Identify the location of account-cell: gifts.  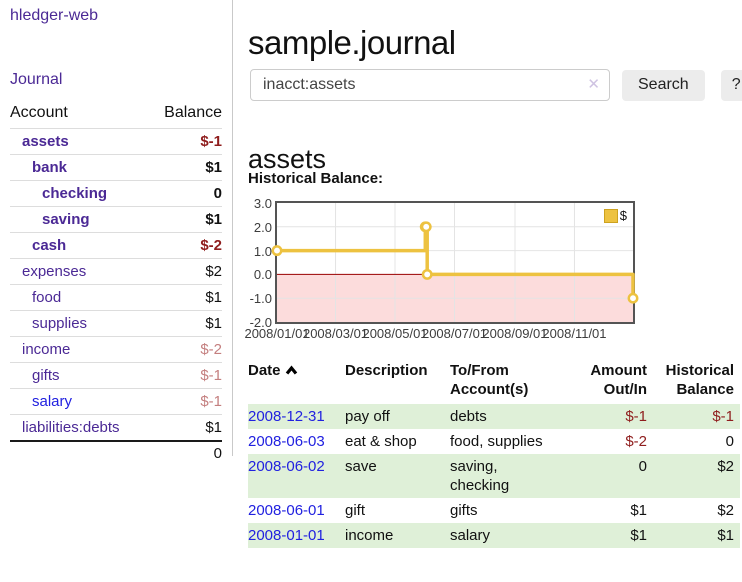
(79, 375).